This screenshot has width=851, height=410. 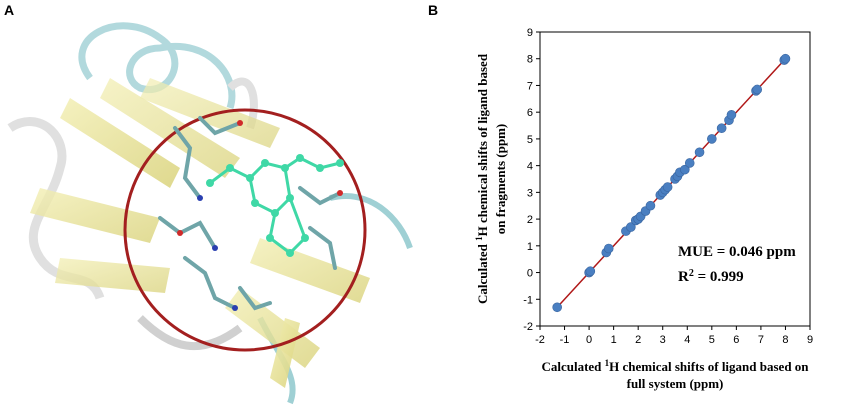 I want to click on y-tick-label: 0, so click(x=530, y=274).